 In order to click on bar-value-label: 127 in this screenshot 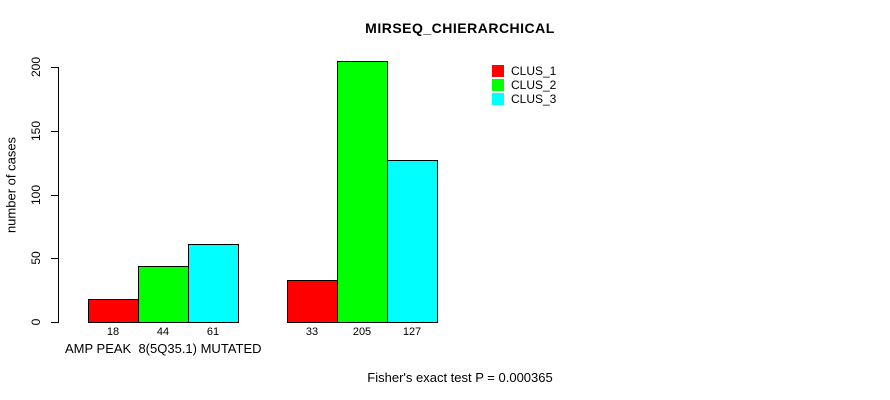, I will do `click(412, 332)`.